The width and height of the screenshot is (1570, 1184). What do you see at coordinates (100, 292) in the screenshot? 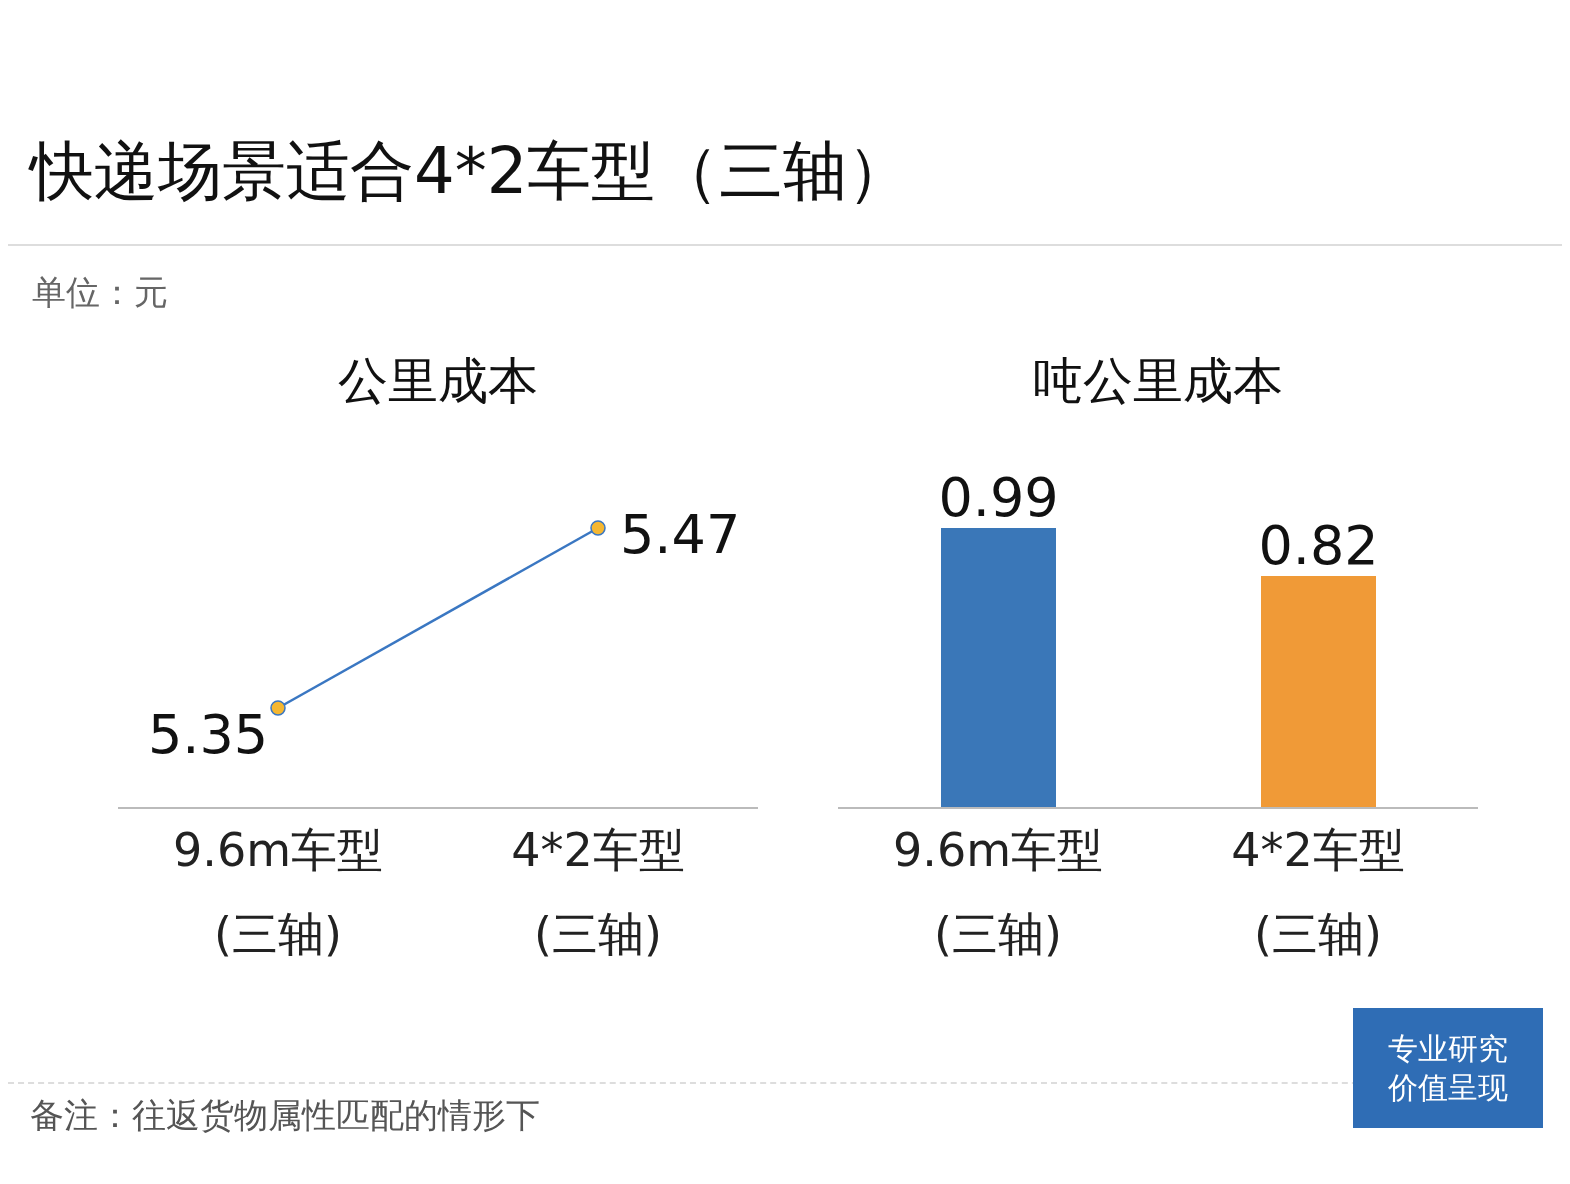
I see `text: 单位：元` at bounding box center [100, 292].